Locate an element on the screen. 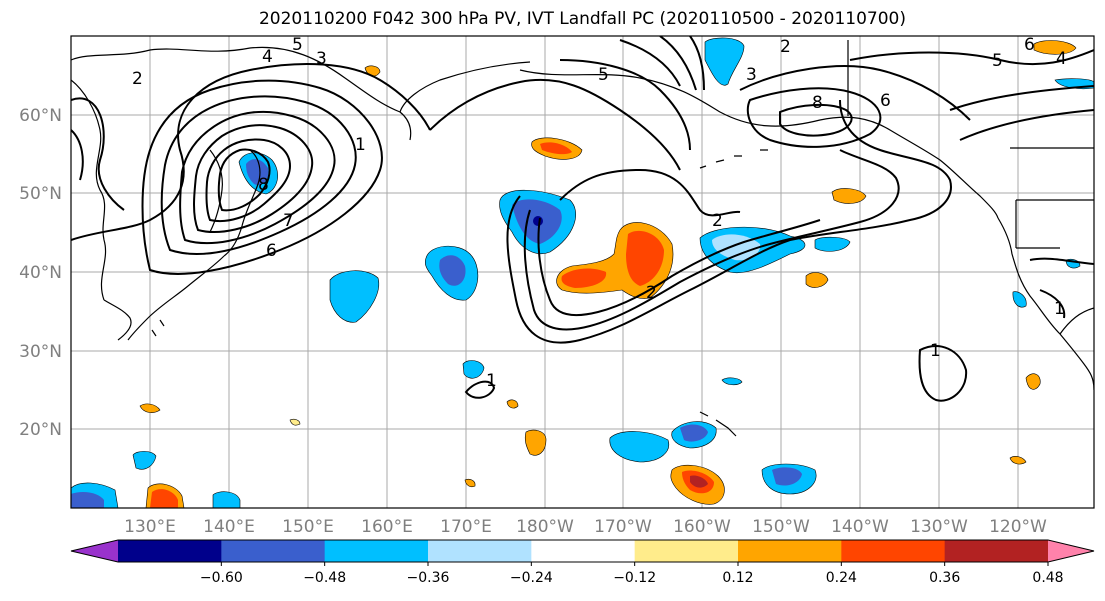 Image resolution: width=1105 pixels, height=601 pixels. colorbar is located at coordinates (582, 551).